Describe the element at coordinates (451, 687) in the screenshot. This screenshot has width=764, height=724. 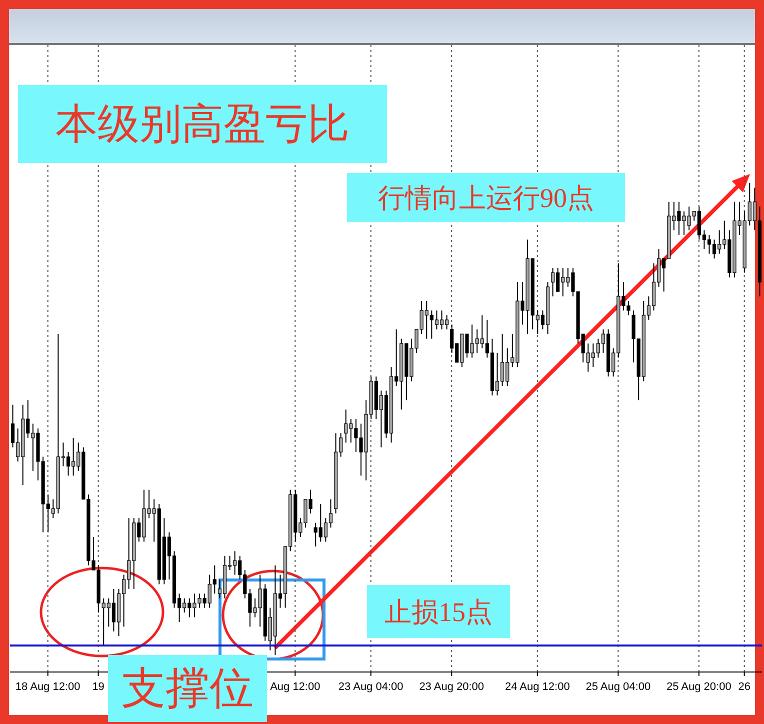
I see `x-tick-label: 23 Aug 20:00` at that location.